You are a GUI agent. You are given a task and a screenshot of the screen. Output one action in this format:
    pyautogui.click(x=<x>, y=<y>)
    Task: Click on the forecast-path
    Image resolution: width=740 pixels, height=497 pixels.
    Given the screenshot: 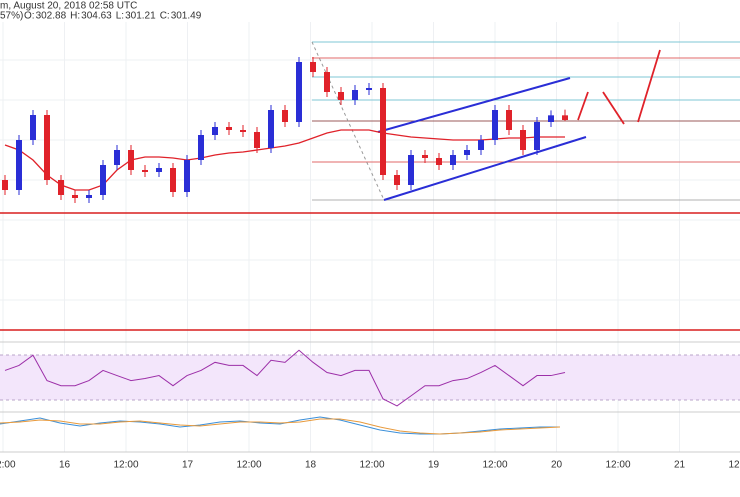 What is the action you would take?
    pyautogui.click(x=619, y=87)
    